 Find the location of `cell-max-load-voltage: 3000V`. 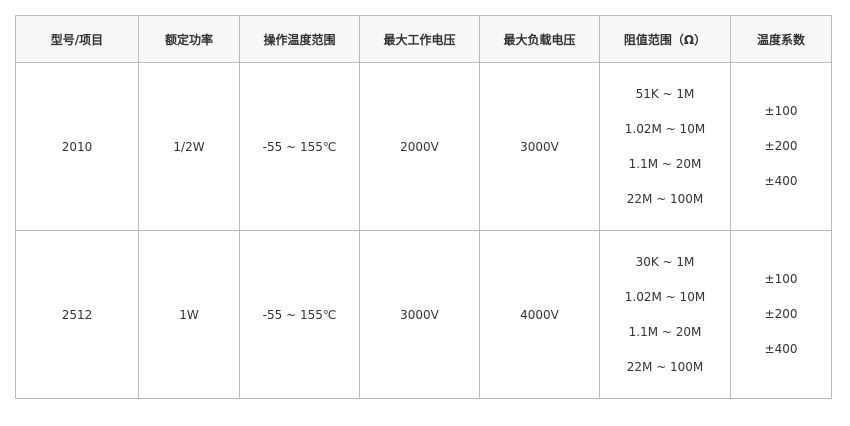

cell-max-load-voltage: 3000V is located at coordinates (539, 146).